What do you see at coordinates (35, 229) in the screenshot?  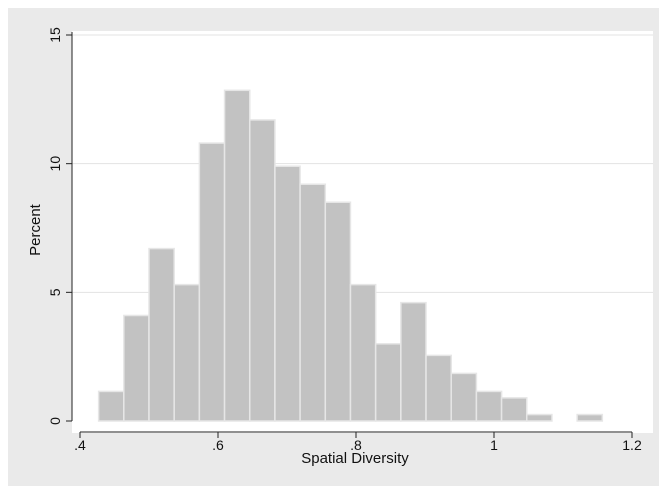 I see `y-axis-title: Percent` at bounding box center [35, 229].